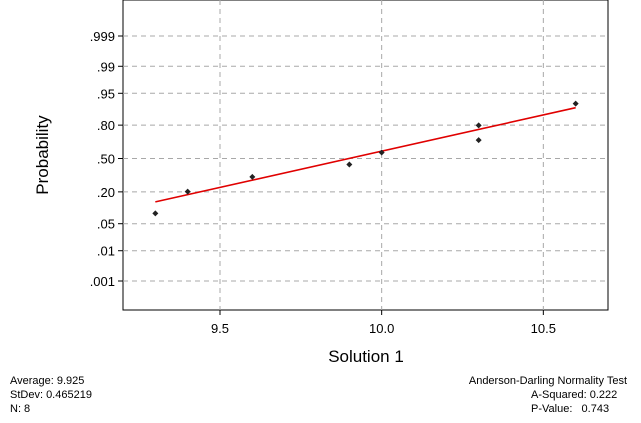 The image size is (641, 423). I want to click on x-axis-title: Solution 1, so click(366, 356).